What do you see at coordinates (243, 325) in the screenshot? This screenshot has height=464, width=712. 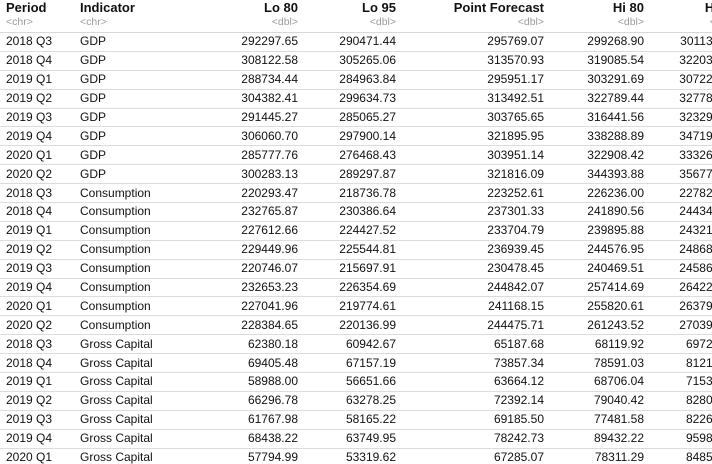 I see `cell-lo80: 228384.65` at bounding box center [243, 325].